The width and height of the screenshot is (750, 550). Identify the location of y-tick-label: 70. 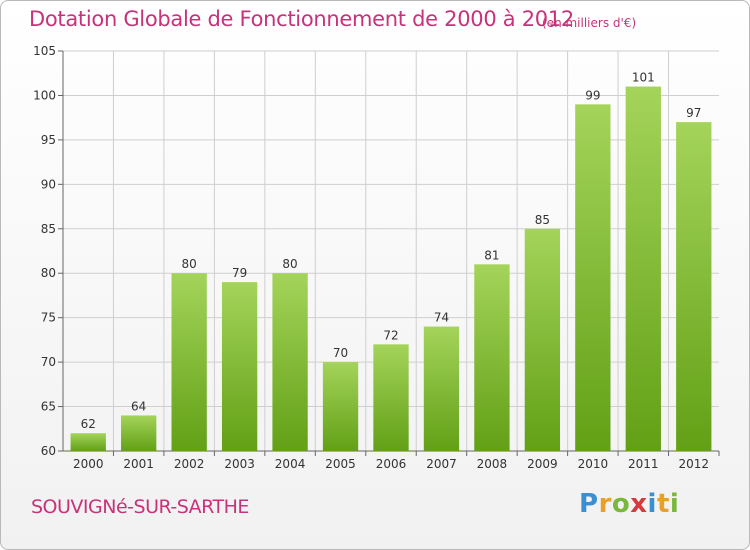
(48, 362).